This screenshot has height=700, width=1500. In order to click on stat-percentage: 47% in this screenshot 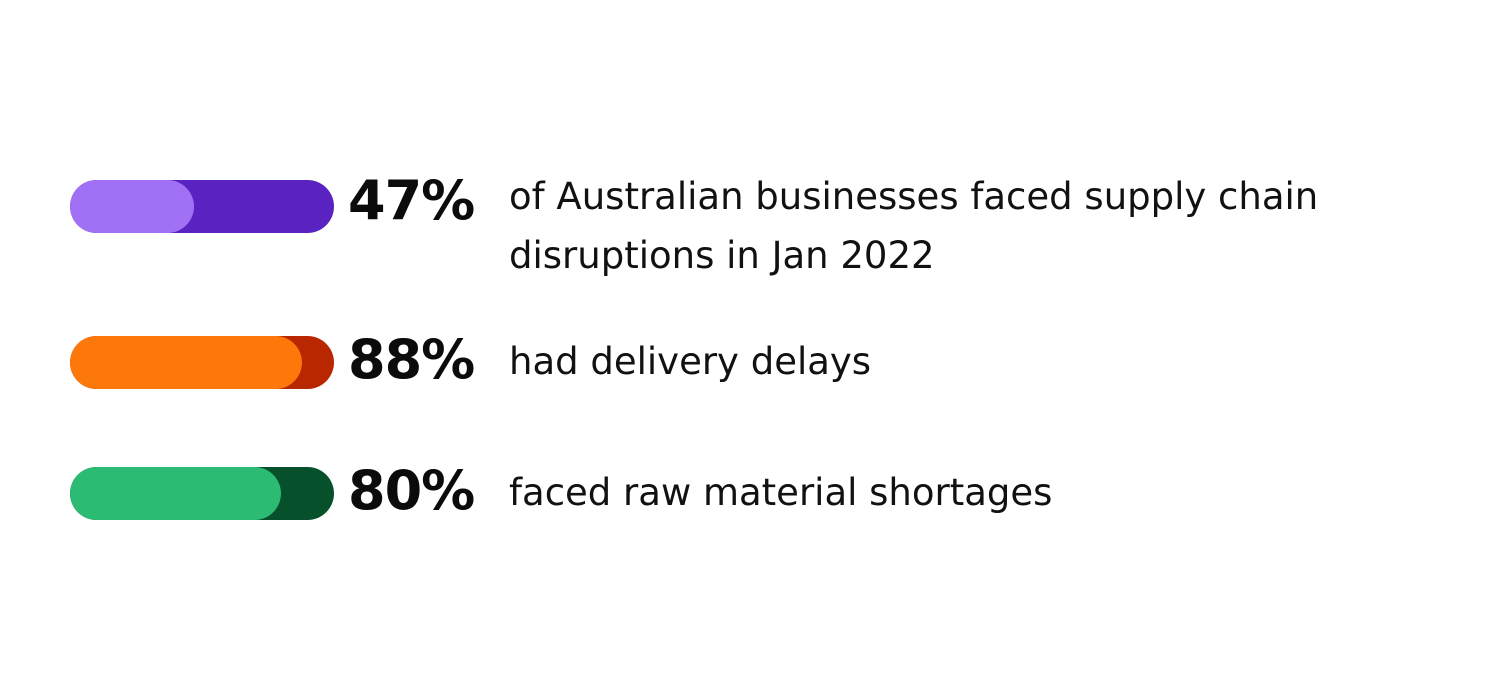, I will do `click(411, 200)`.